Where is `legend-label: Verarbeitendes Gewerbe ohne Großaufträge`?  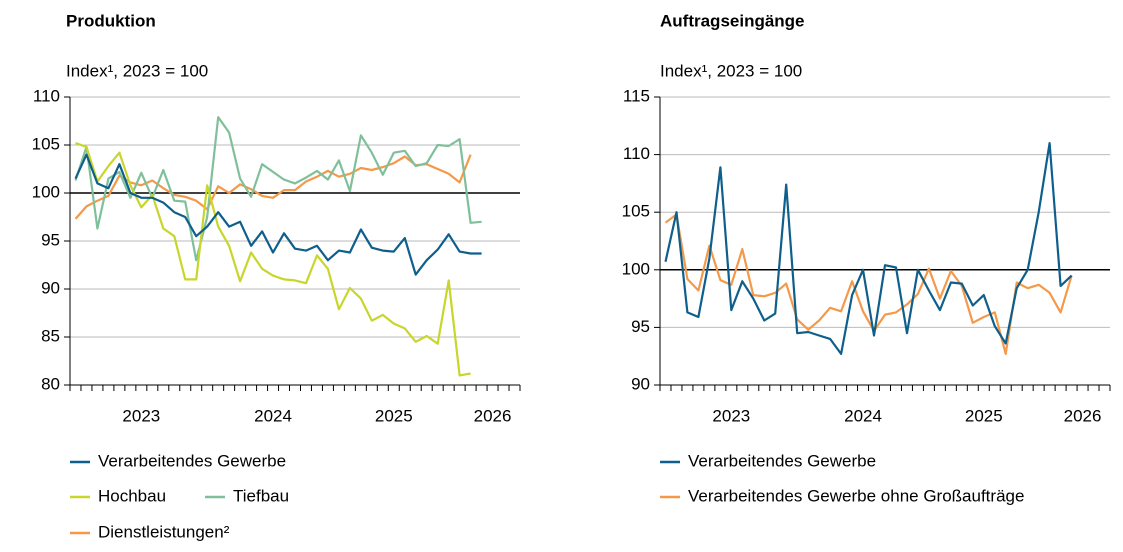 legend-label: Verarbeitendes Gewerbe ohne Großaufträge is located at coordinates (856, 495).